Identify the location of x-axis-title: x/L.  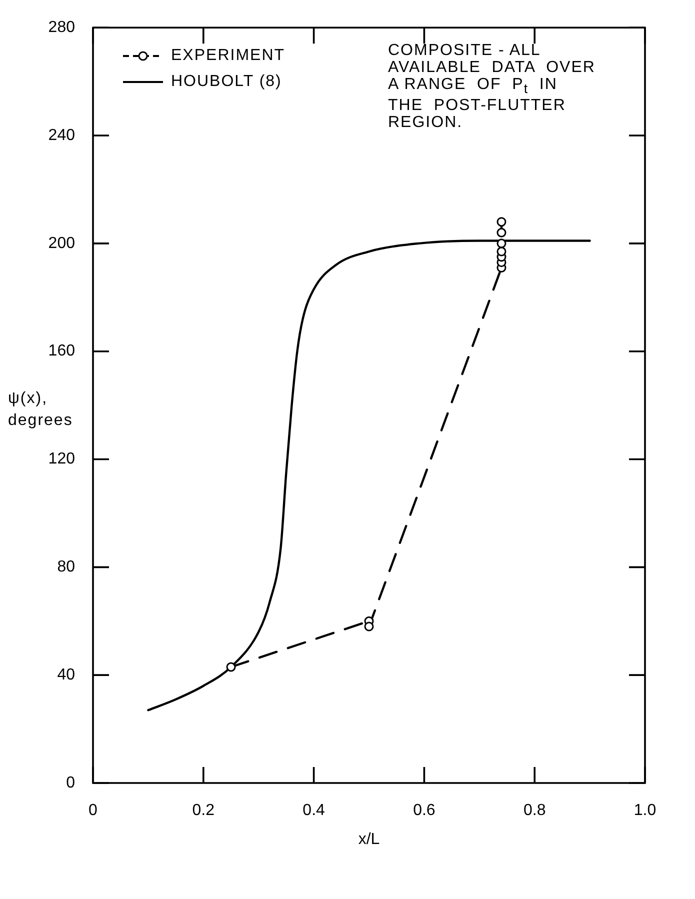
(369, 839).